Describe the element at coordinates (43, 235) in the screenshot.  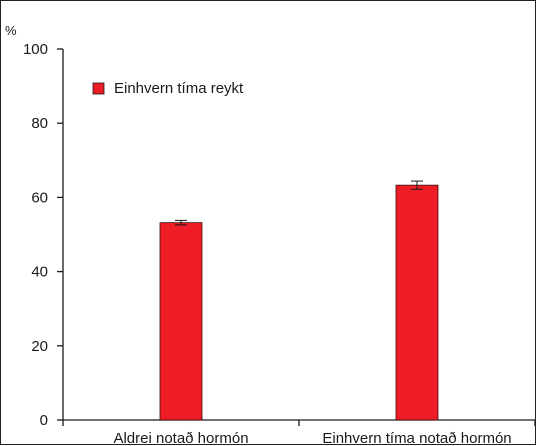
I see `y-axis-ticks: 0 20 40 60 80 100` at that location.